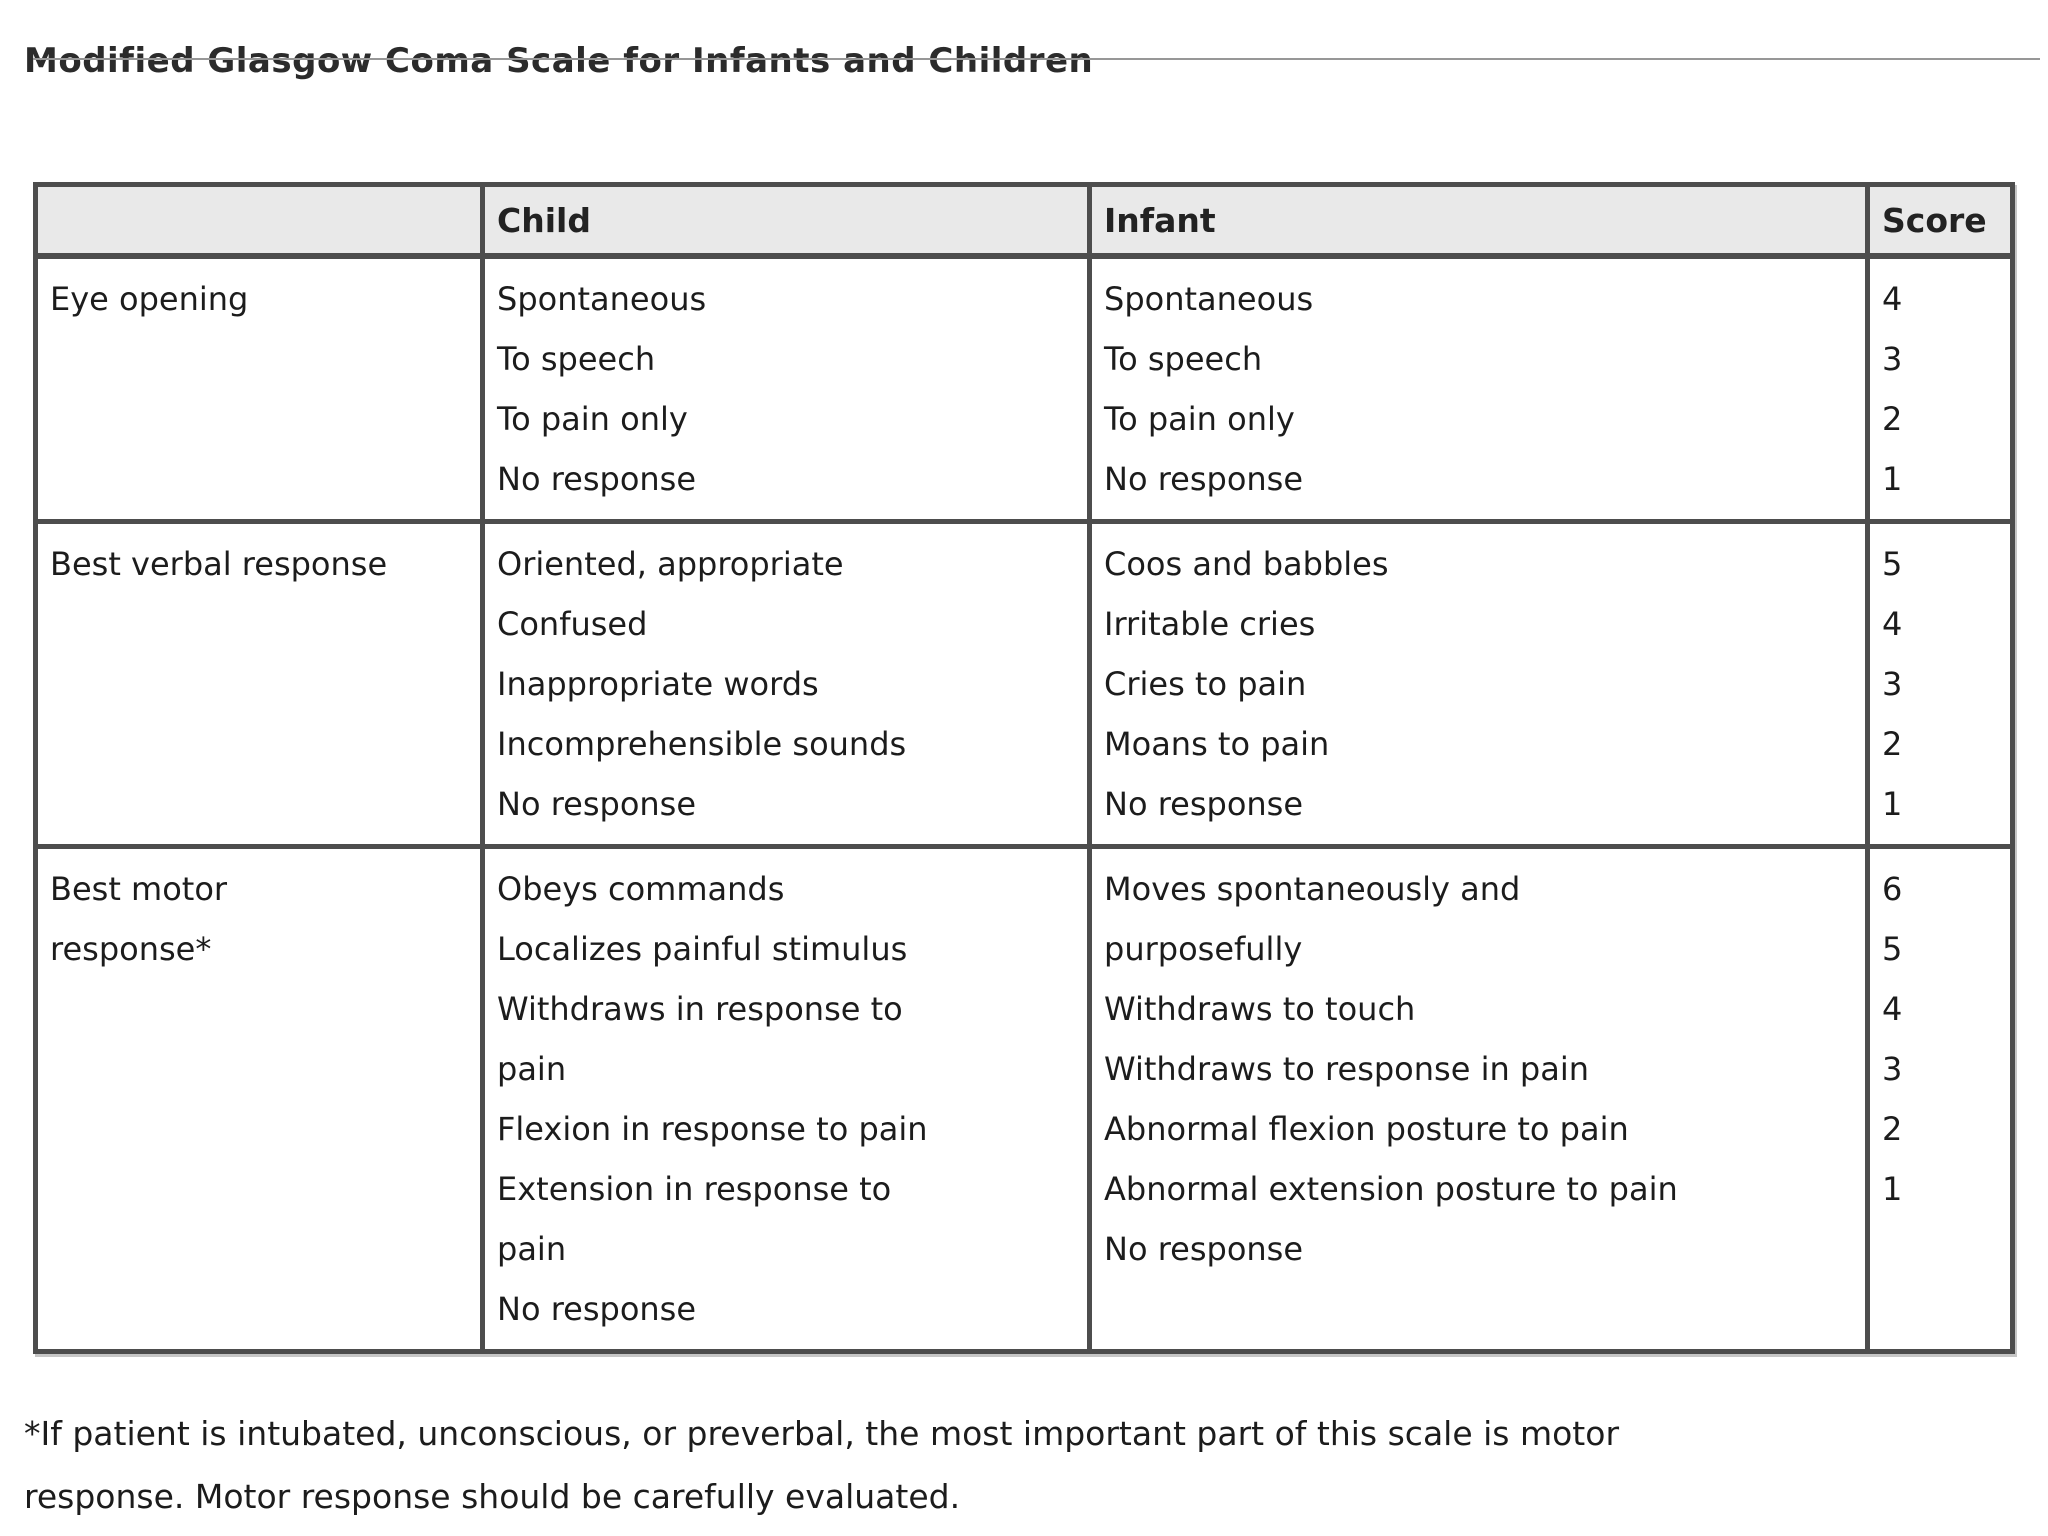 The image size is (2048, 1536). What do you see at coordinates (694, 1189) in the screenshot?
I see `cell-line: Extension in response to` at bounding box center [694, 1189].